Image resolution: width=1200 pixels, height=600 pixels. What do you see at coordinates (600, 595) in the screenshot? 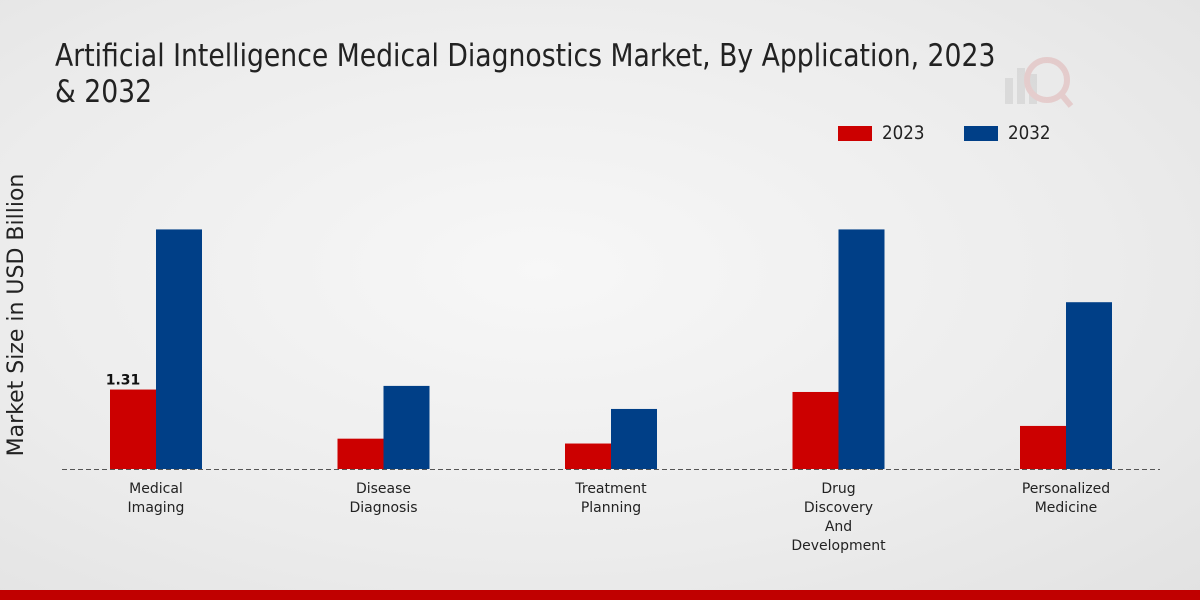
I see `footer-bar` at bounding box center [600, 595].